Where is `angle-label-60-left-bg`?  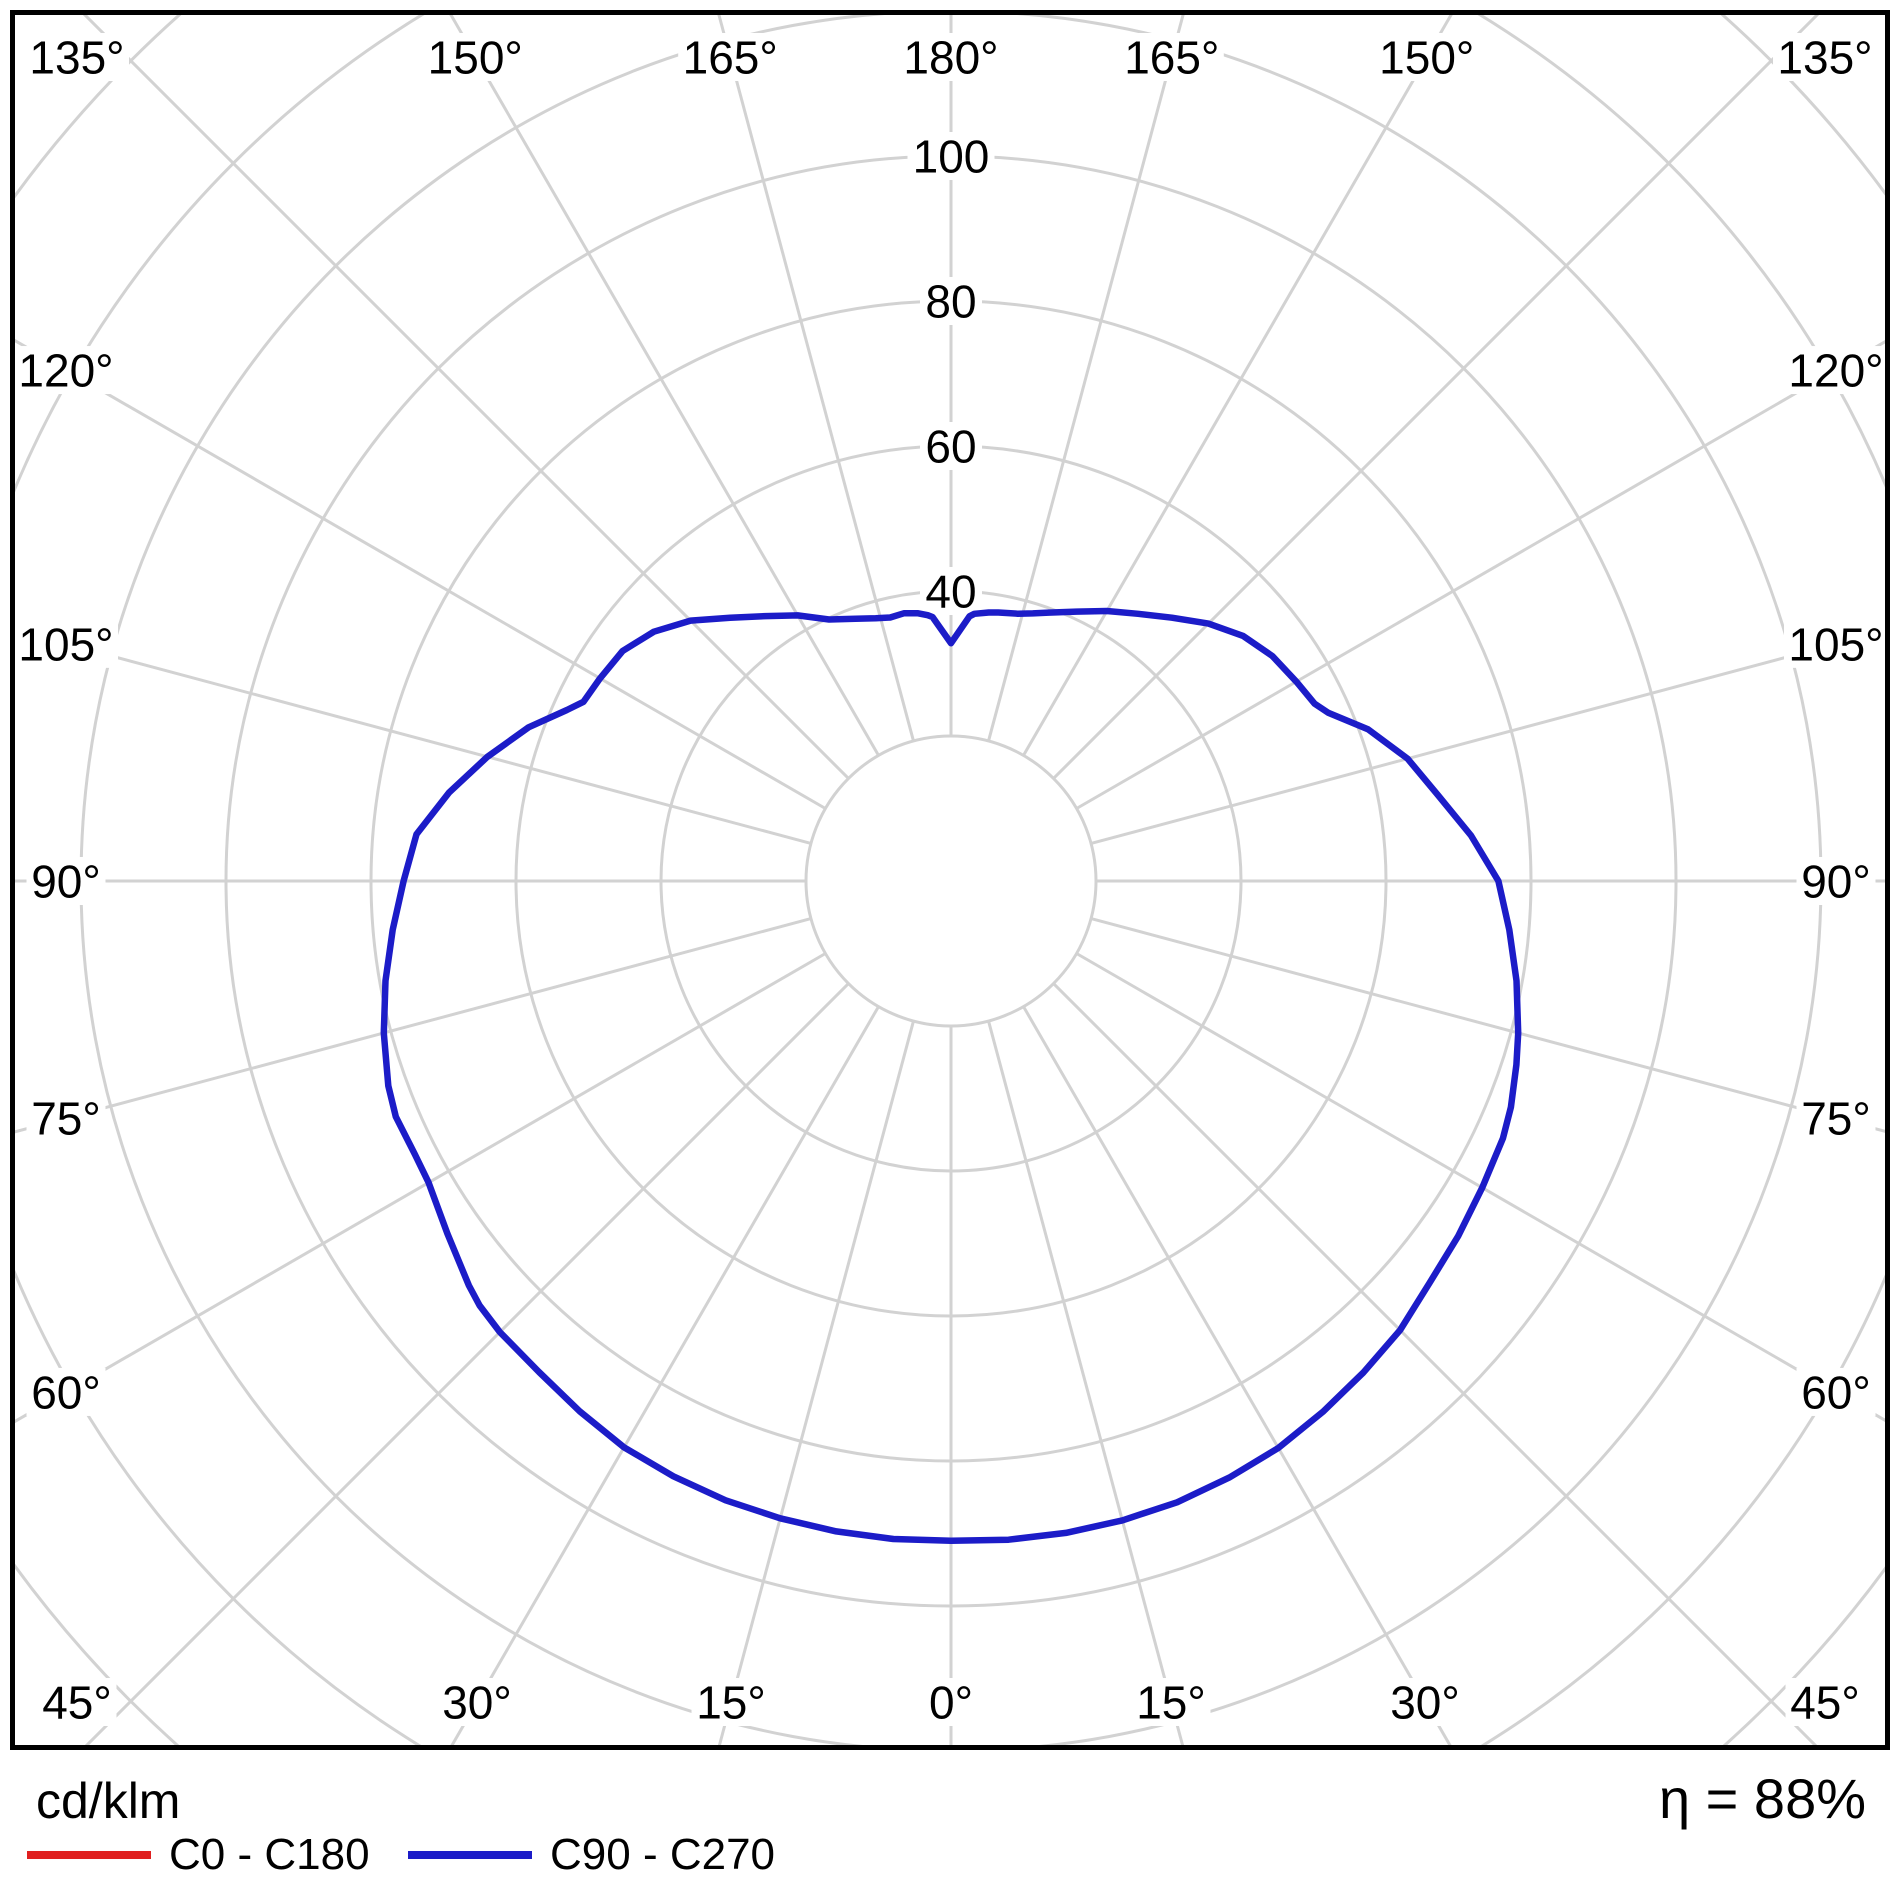 angle-label-60-left-bg is located at coordinates (66, 1391).